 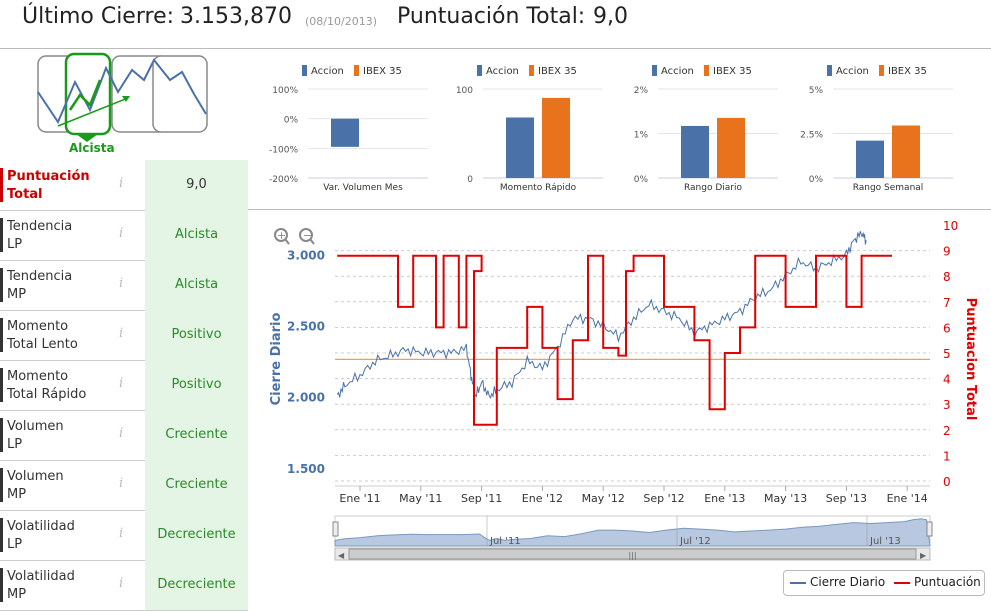 What do you see at coordinates (724, 498) in the screenshot?
I see `x-tick-label: Ene '13` at bounding box center [724, 498].